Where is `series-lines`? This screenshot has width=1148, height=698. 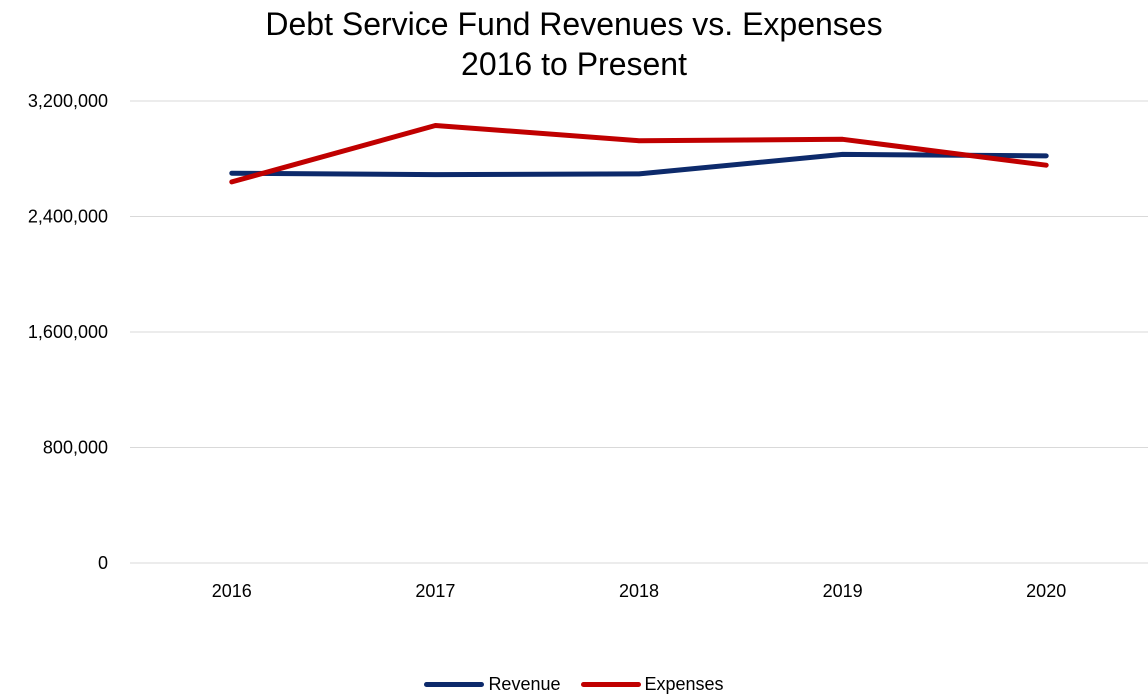
series-lines is located at coordinates (639, 154).